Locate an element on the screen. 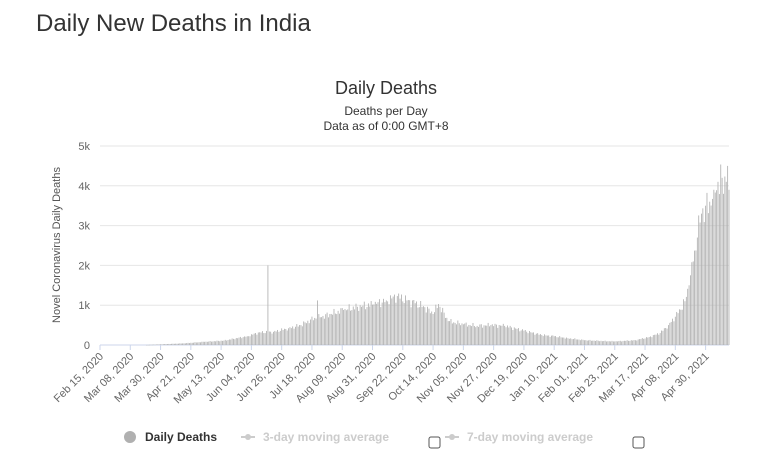  legend-marker-icon is located at coordinates (248, 437).